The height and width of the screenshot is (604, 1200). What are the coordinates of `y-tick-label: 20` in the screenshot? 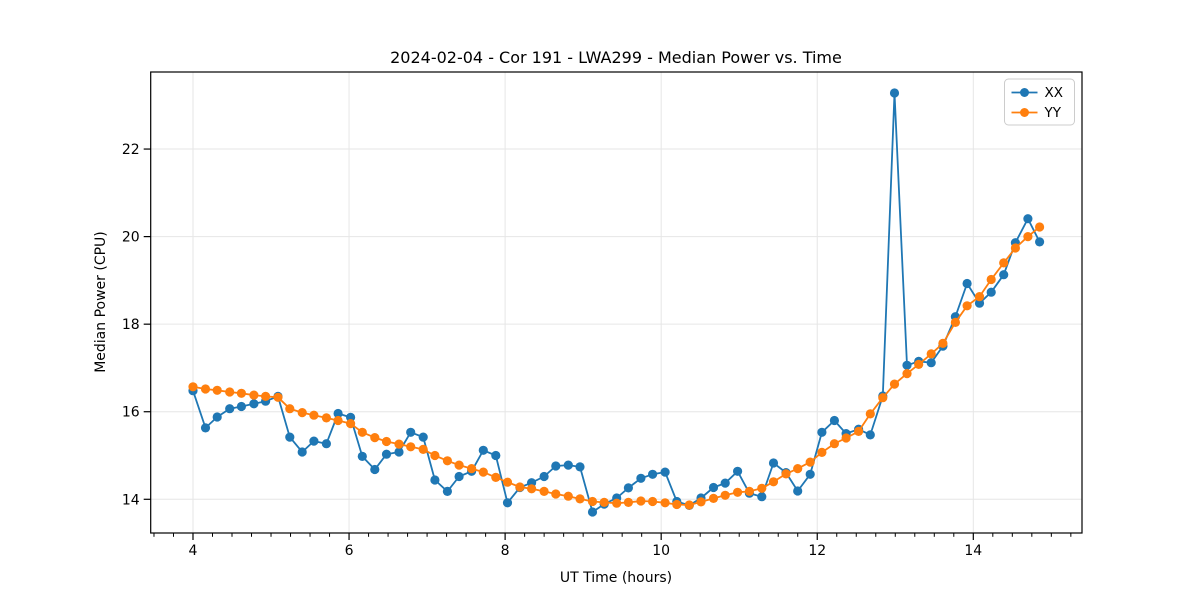 It's located at (131, 238).